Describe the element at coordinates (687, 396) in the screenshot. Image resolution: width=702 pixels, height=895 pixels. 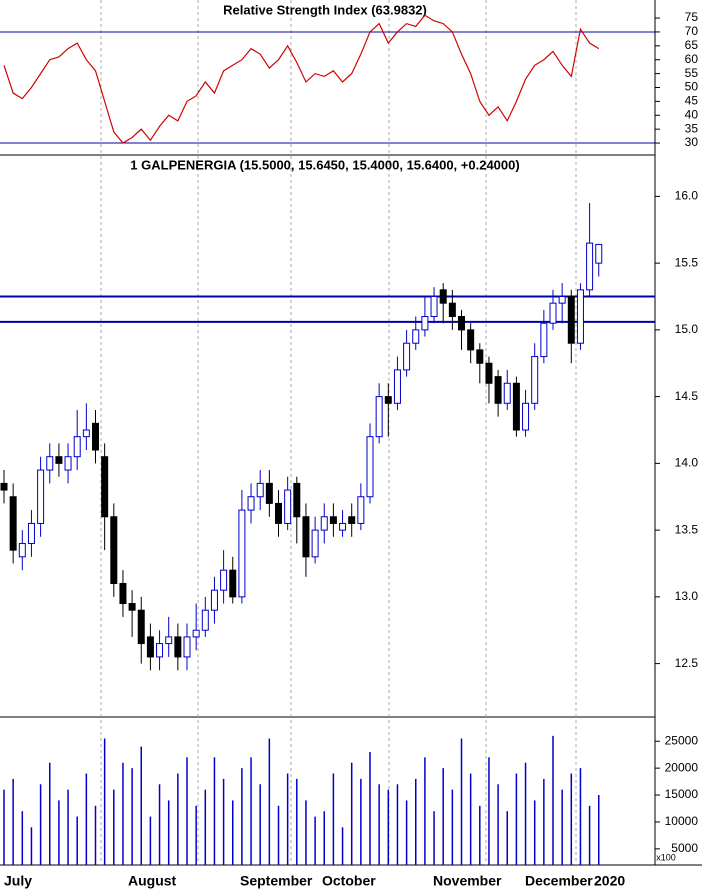
I see `y-tick-label: 14.5` at that location.